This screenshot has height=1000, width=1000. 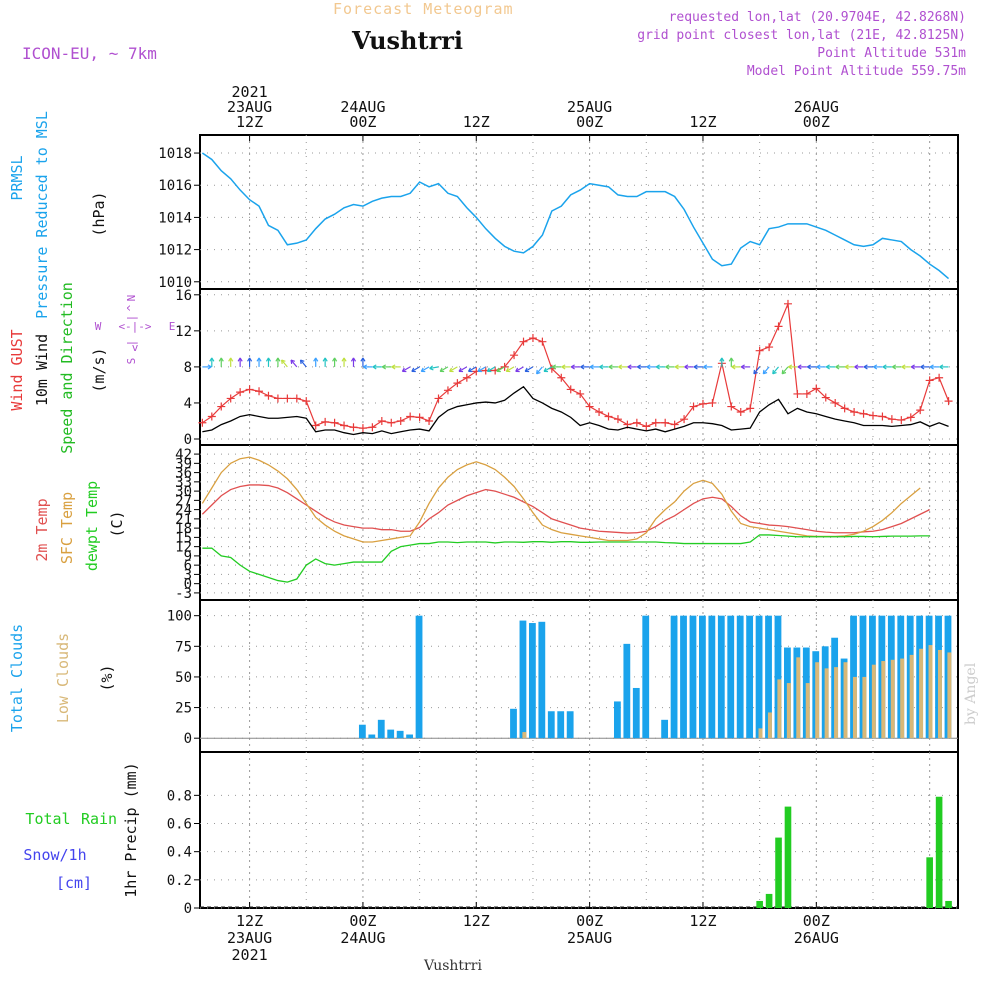 I want to click on panel-wind: 0 4 8 12 16, so click(x=567, y=368).